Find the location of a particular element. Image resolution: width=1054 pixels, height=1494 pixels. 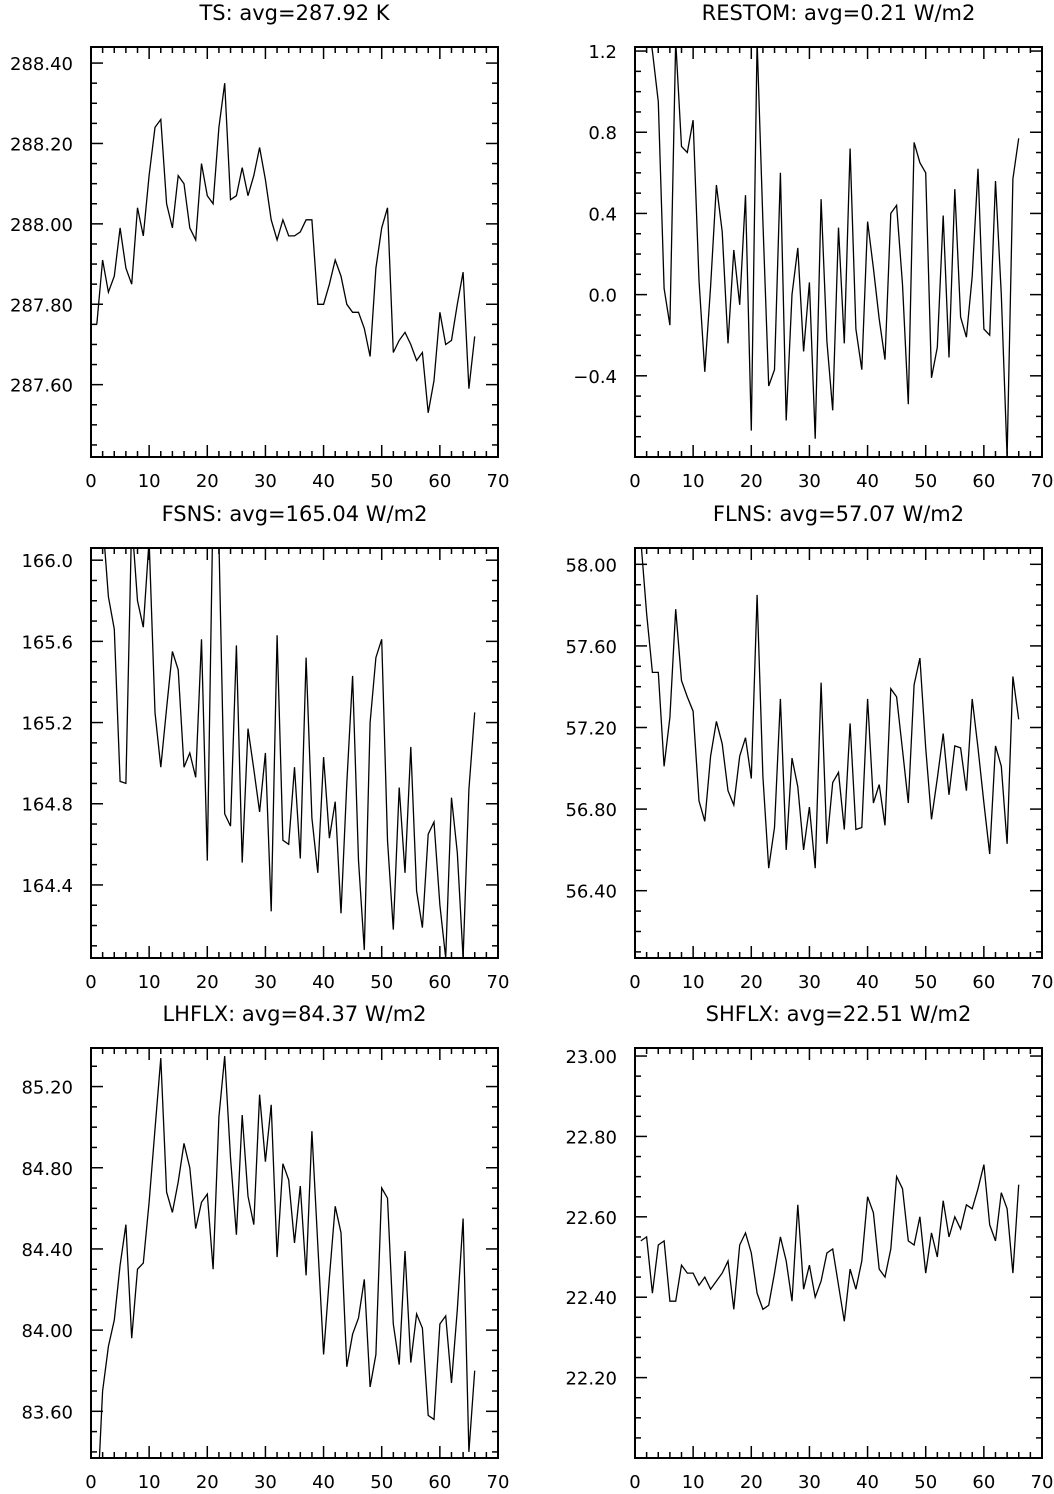

y-tick-label: 1.2 is located at coordinates (602, 52).